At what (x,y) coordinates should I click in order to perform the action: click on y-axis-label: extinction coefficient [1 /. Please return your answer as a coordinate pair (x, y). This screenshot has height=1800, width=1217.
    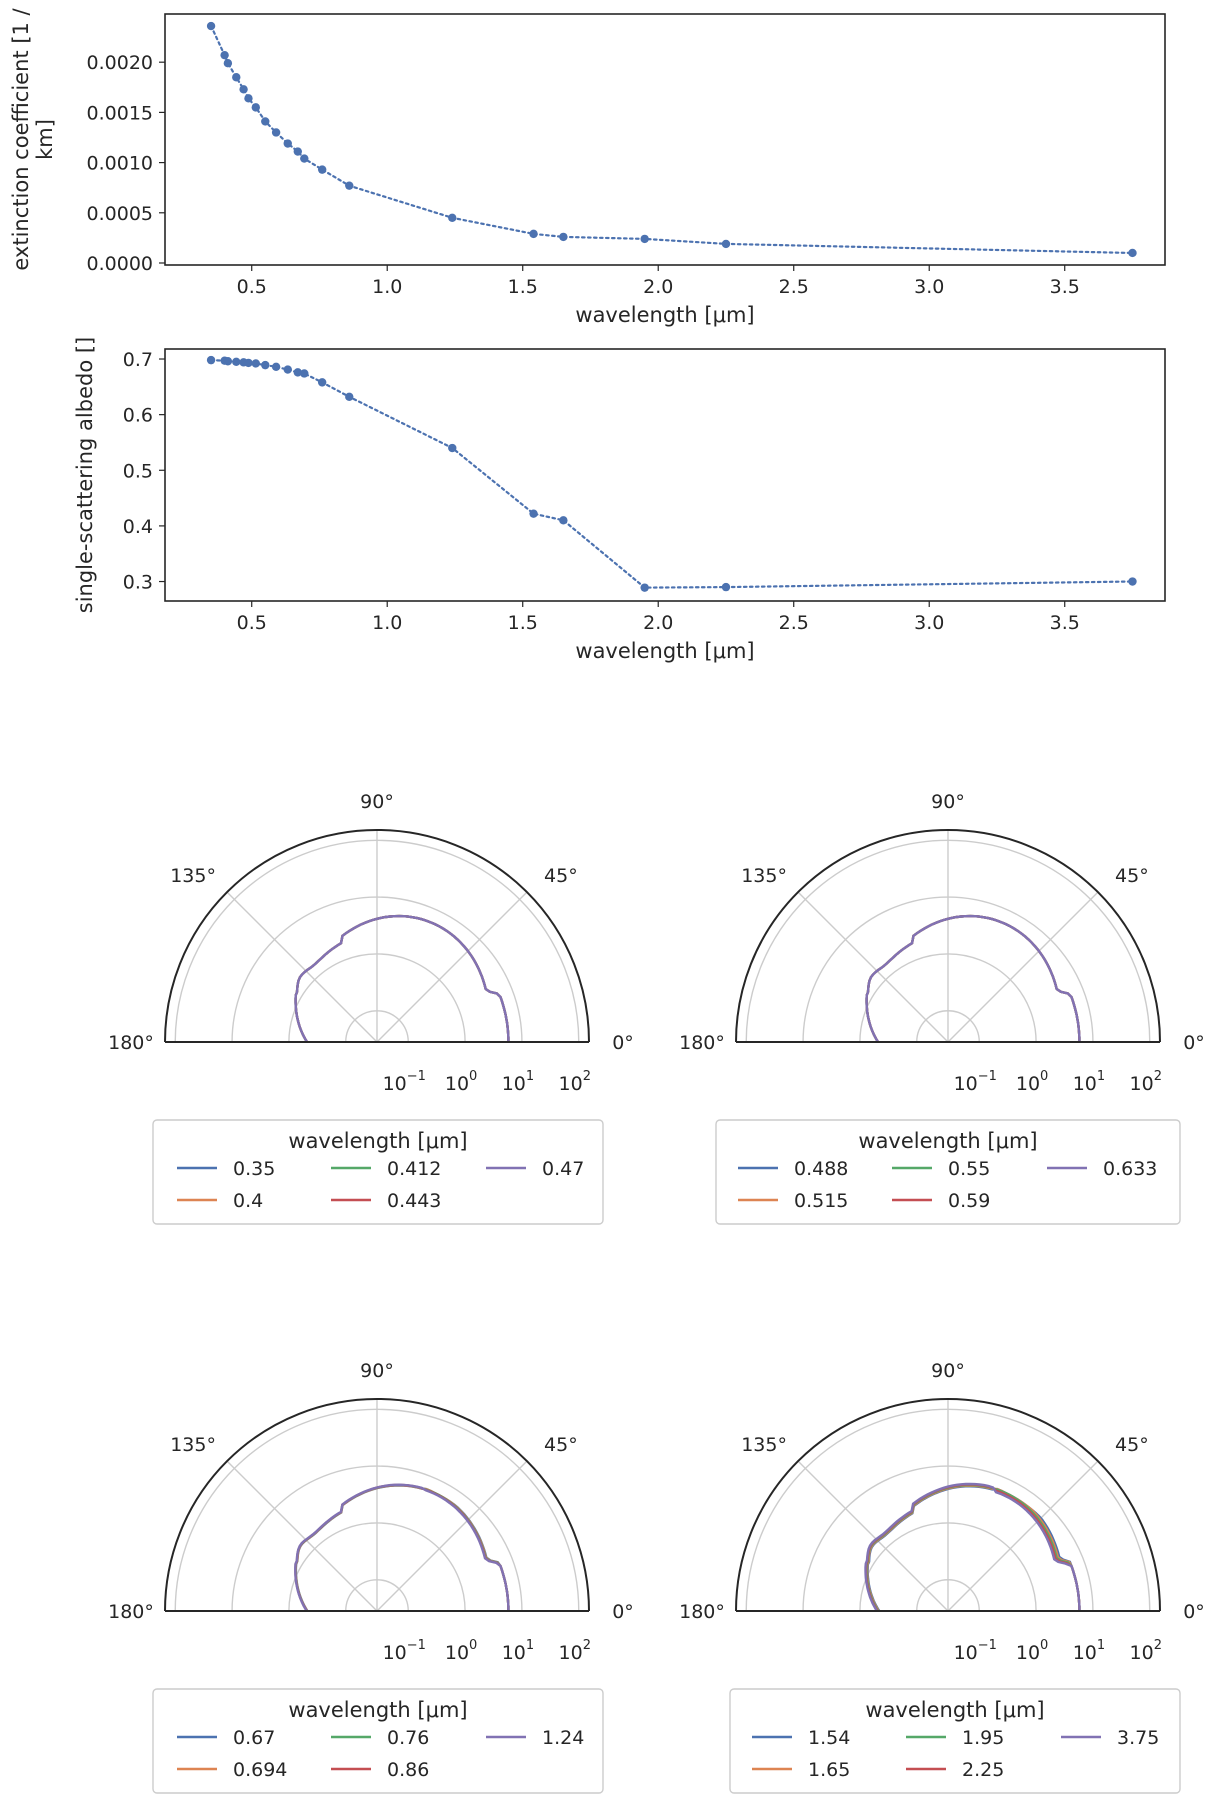
    Looking at the image, I should click on (21, 138).